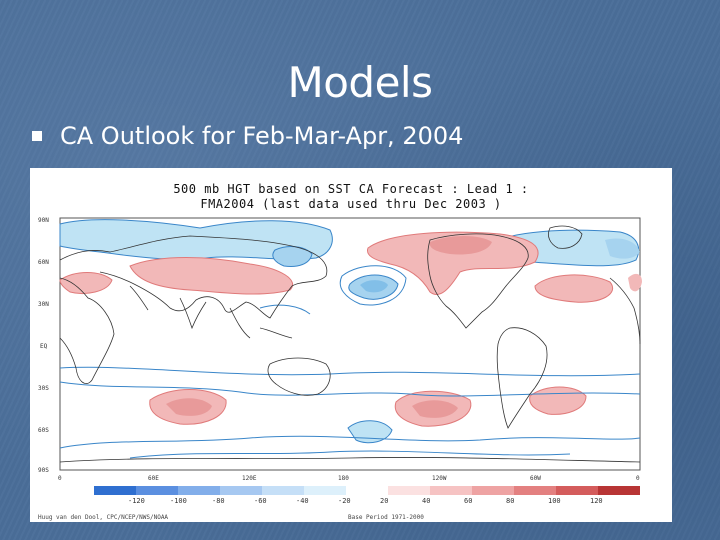 The image size is (720, 540). Describe the element at coordinates (367, 495) in the screenshot. I see `color-bar: -120 -100 -80 -60 -40 -20 20 40 60 80 100 120` at that location.